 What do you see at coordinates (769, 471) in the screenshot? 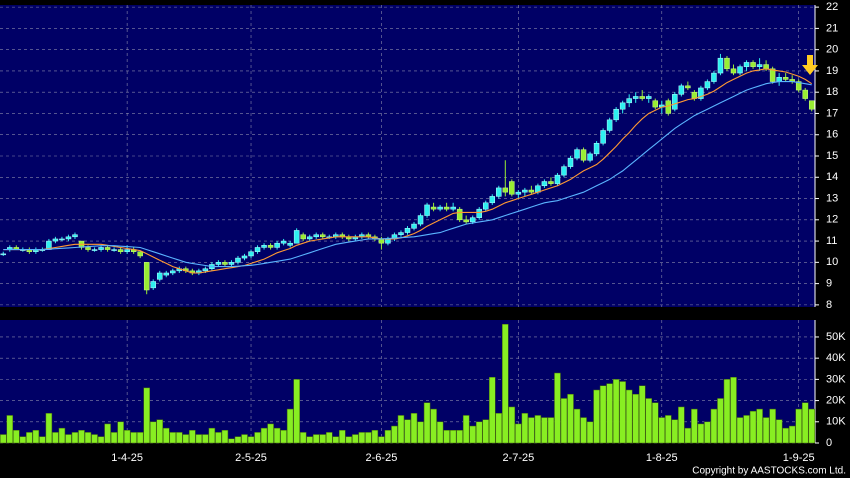
I see `copyright: Copyright by AASTOCKS.com Ltd.` at bounding box center [769, 471].